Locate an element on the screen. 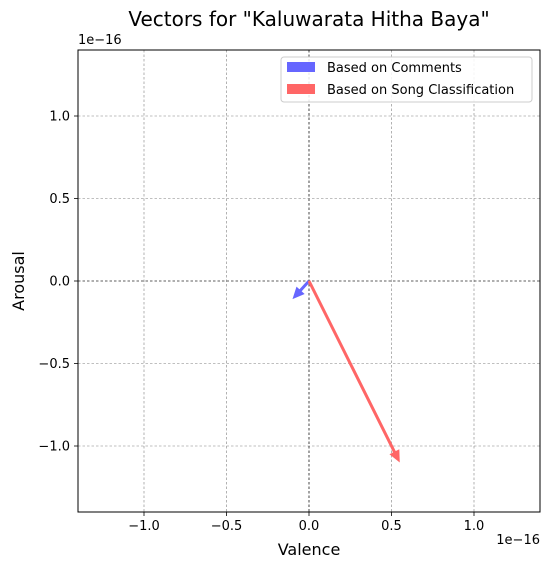  x-tick-label: 1.0 is located at coordinates (474, 526).